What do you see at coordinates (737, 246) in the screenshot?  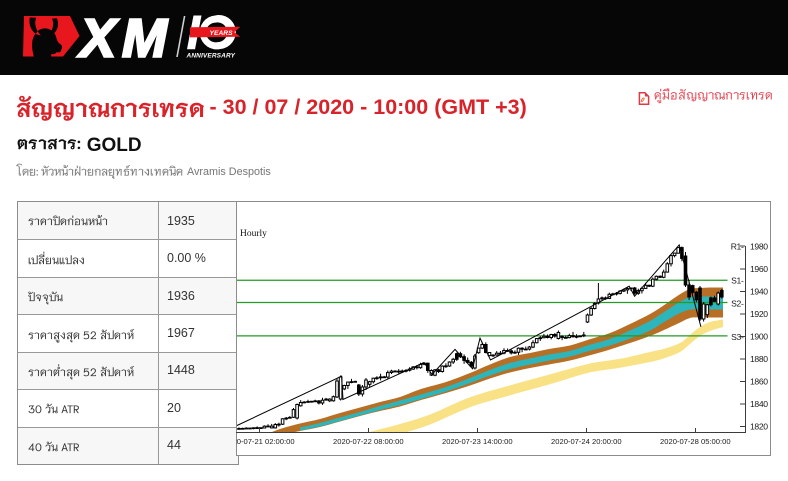 I see `svg-text: R1-` at bounding box center [737, 246].